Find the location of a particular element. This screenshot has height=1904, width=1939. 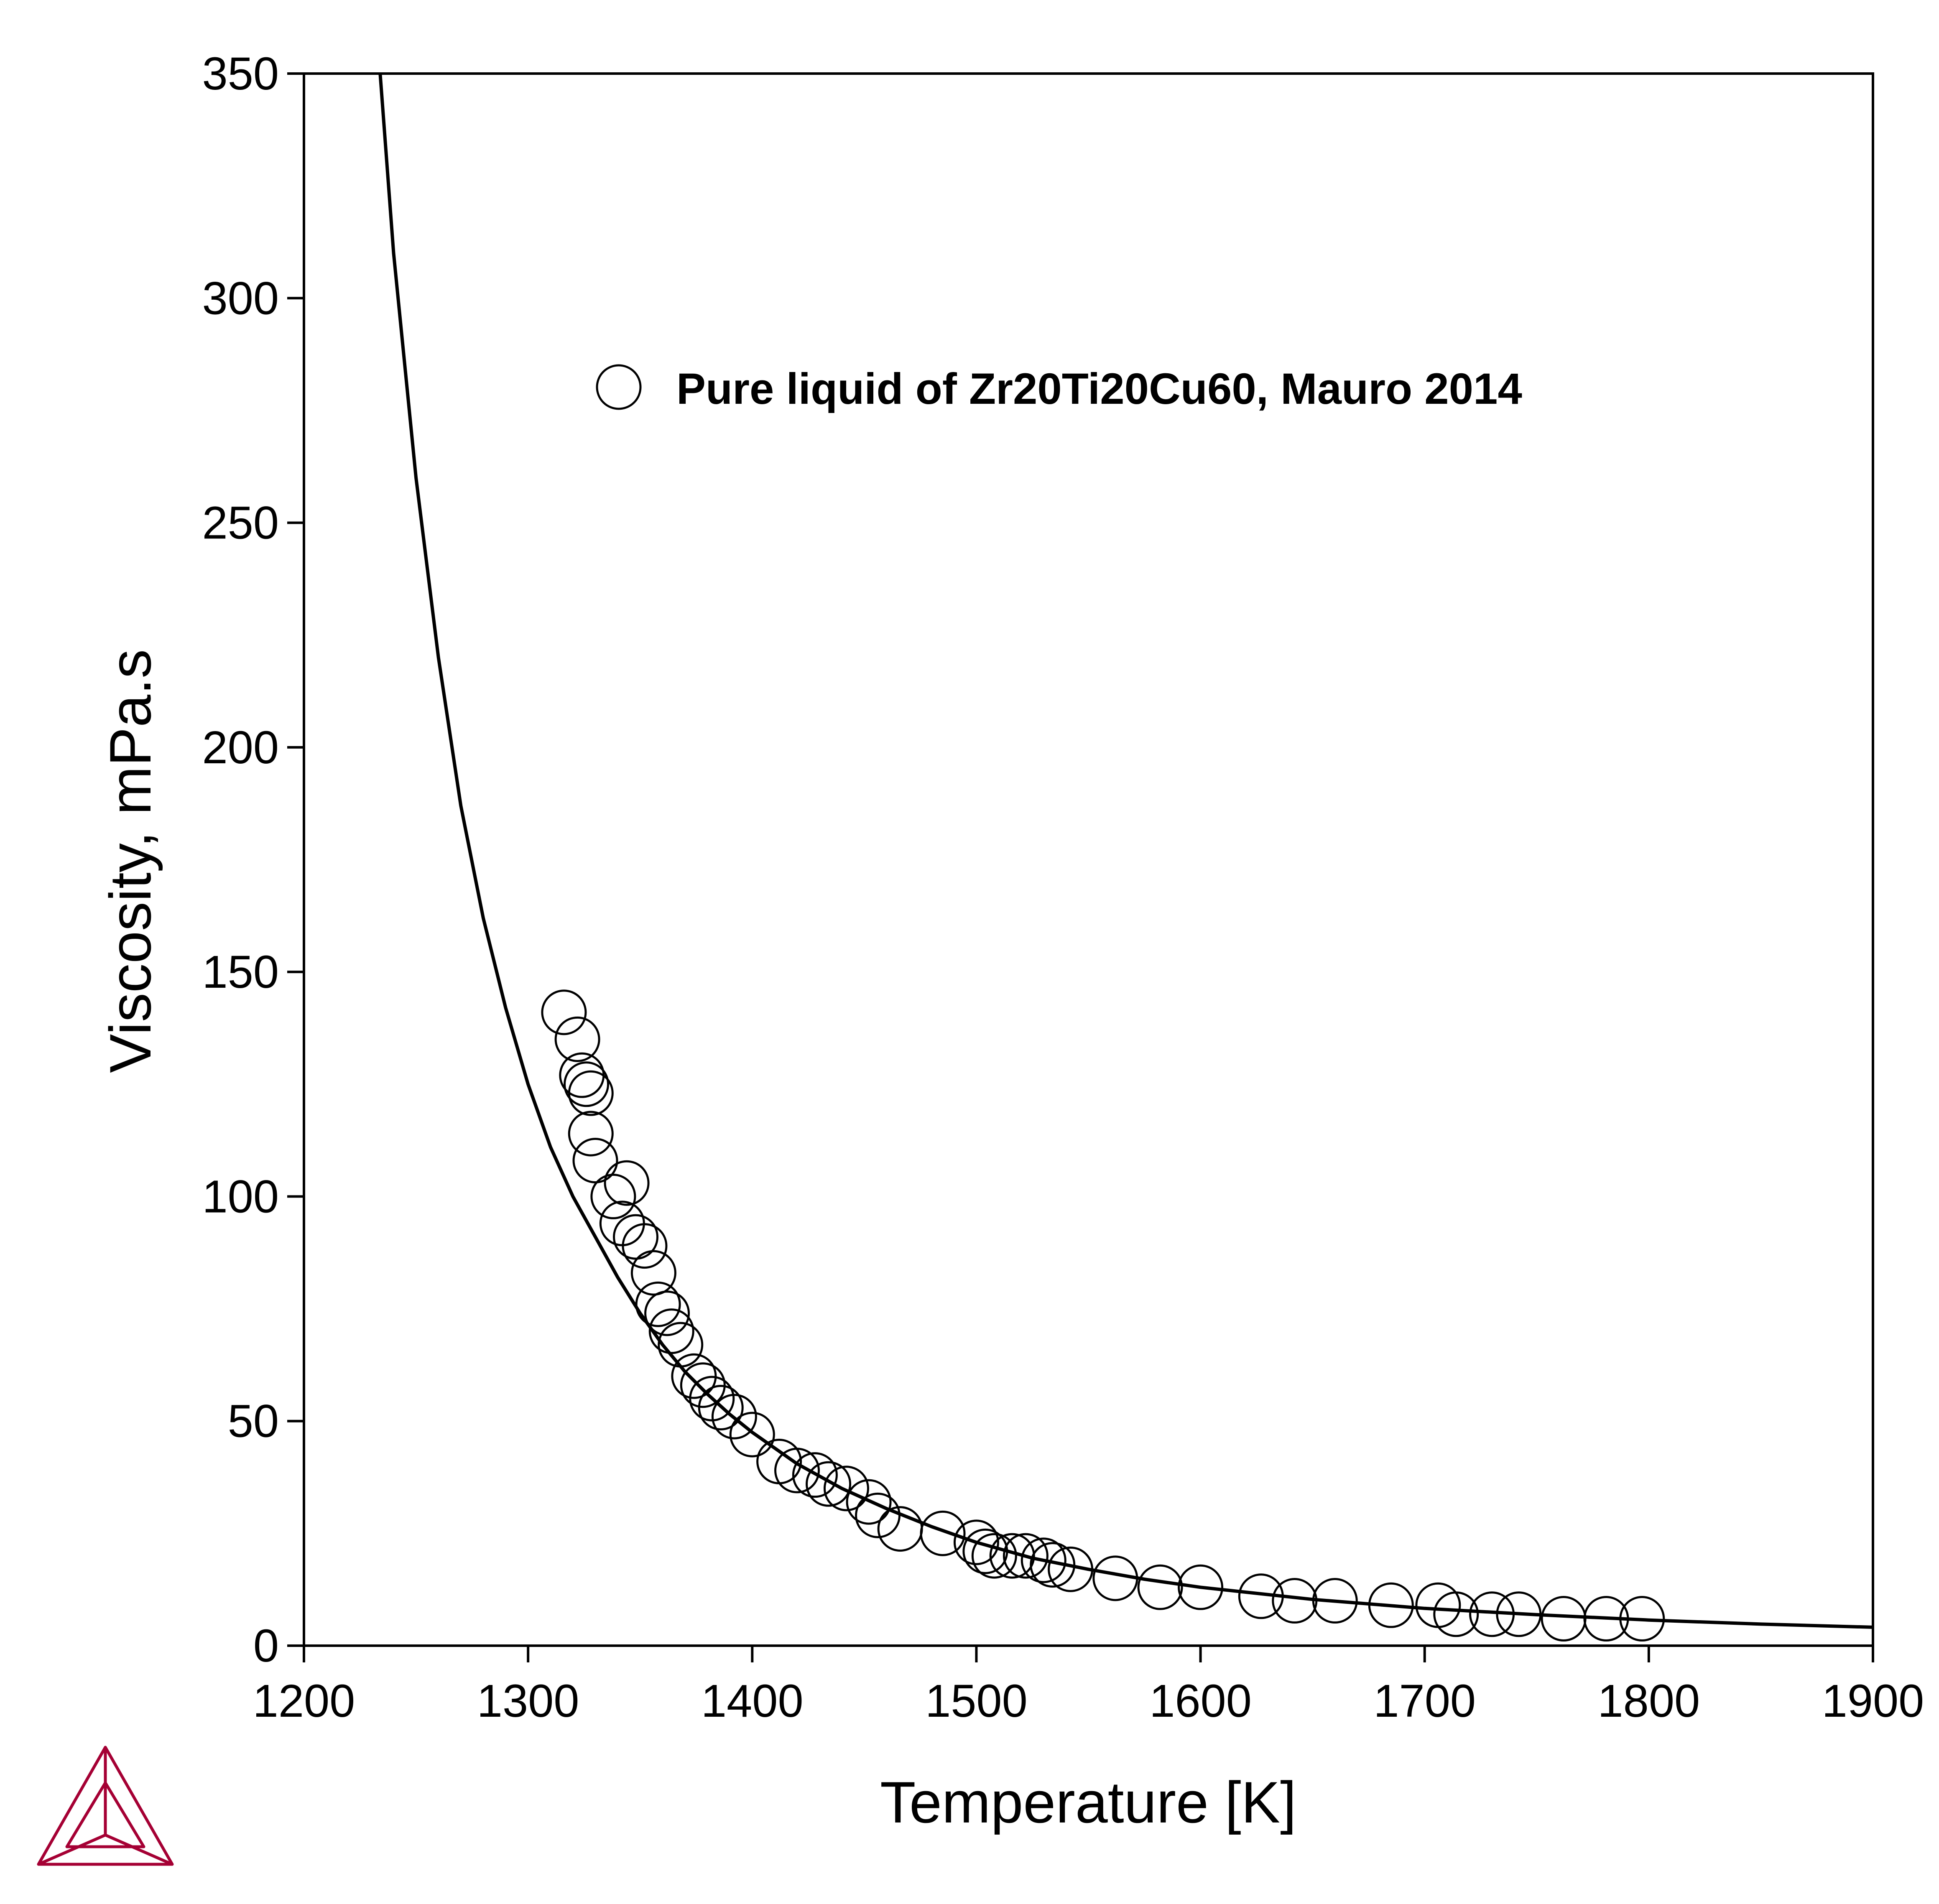

legend: Pure liquid of Zr20Ti20Cu60, Mauro 2014 is located at coordinates (1059, 388).